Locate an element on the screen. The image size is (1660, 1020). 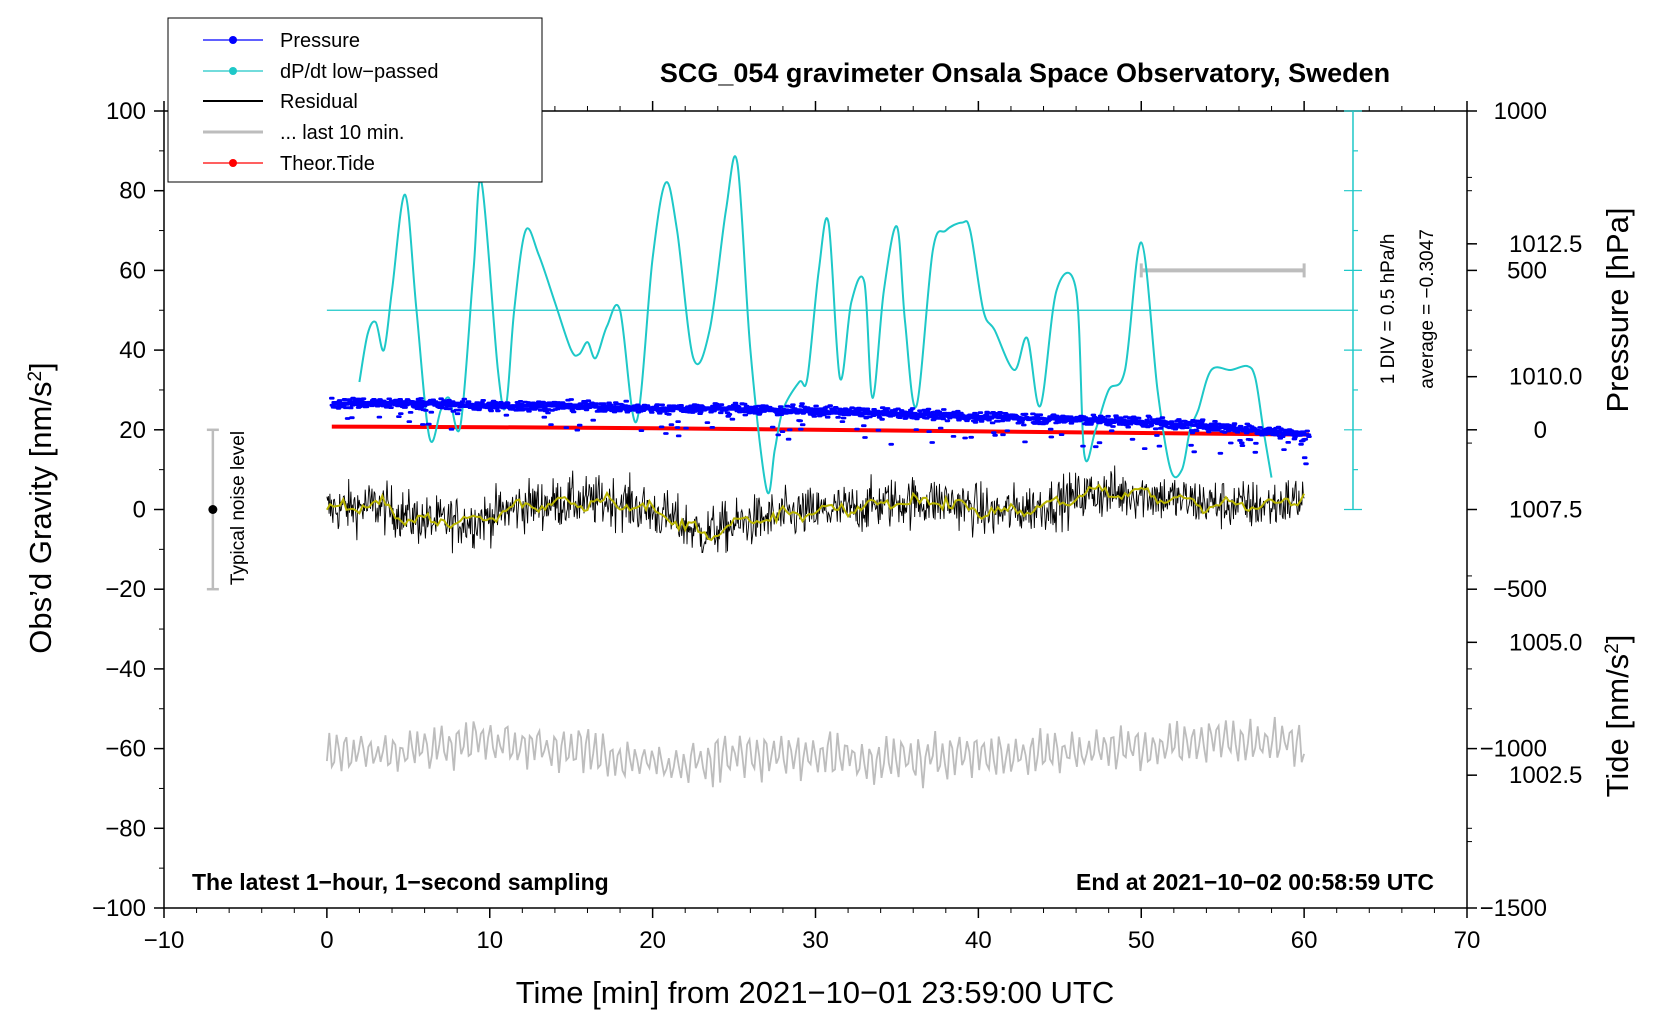
y-tick-label: −20 is located at coordinates (125, 589).